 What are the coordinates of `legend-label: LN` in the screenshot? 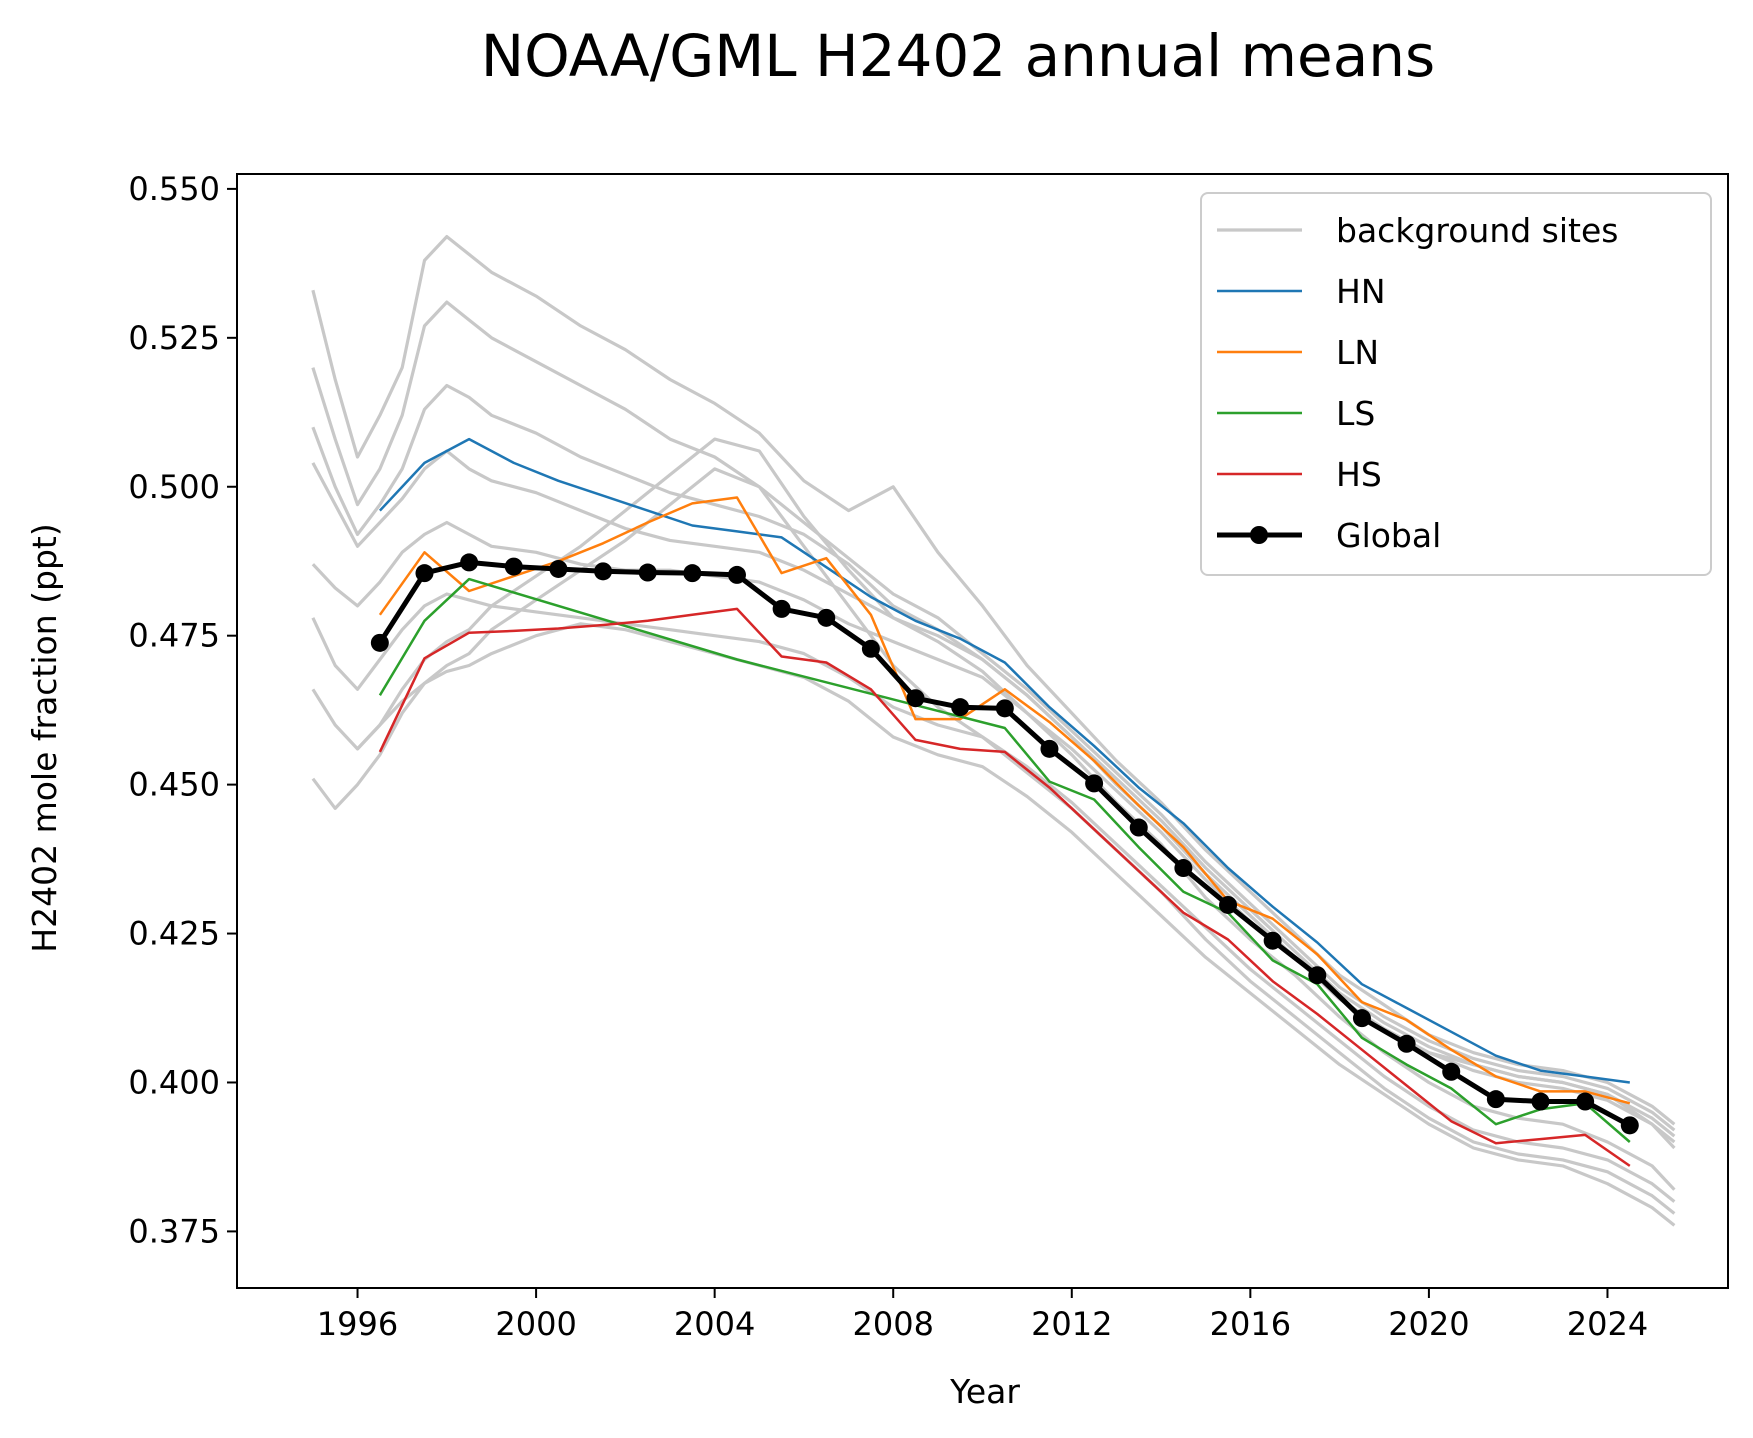 It's located at (1357, 352).